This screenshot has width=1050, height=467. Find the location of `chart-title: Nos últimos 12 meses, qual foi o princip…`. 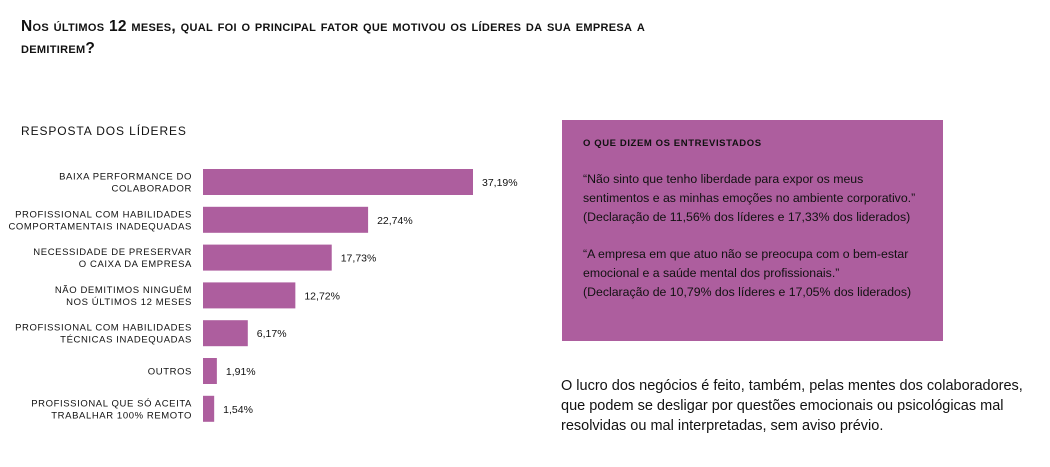

chart-title: Nos últimos 12 meses, qual foi o princip… is located at coordinates (333, 37).